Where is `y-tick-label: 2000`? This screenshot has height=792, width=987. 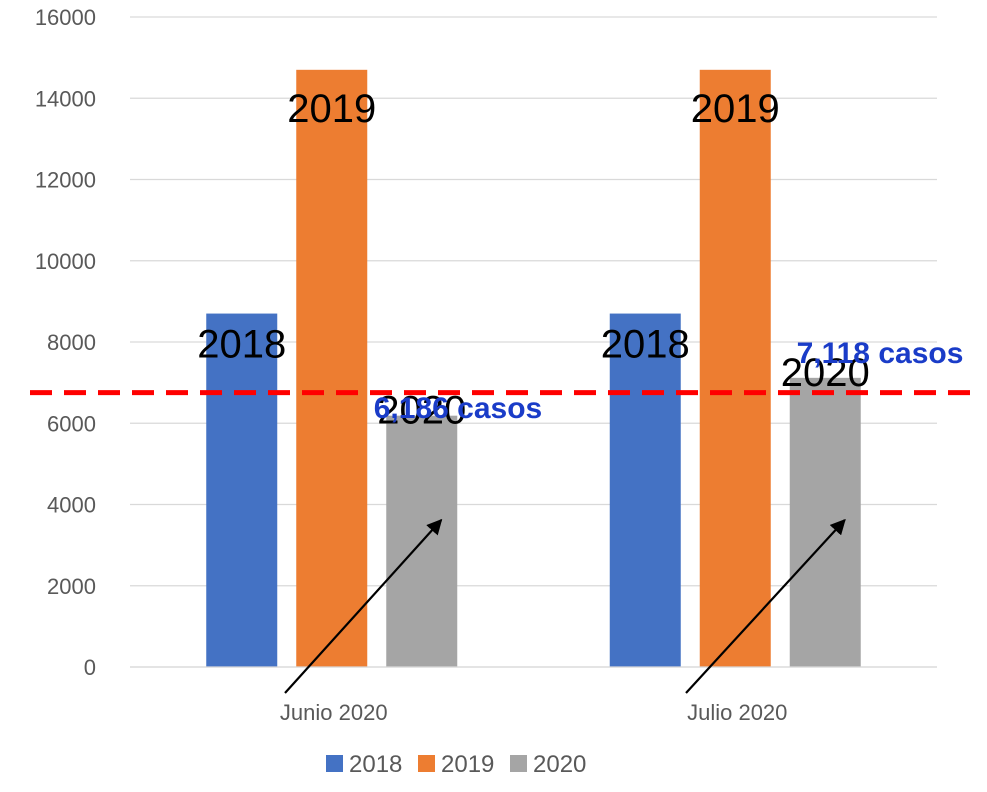 y-tick-label: 2000 is located at coordinates (71, 586).